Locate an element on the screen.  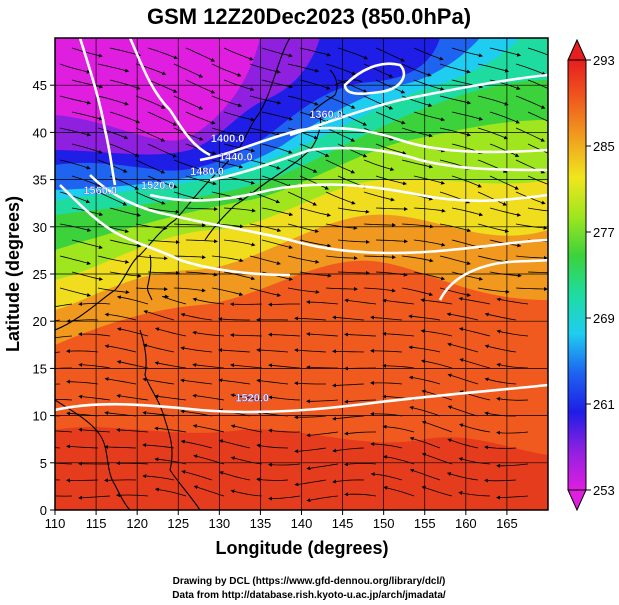
contour-label: 1360.0 is located at coordinates (326, 115).